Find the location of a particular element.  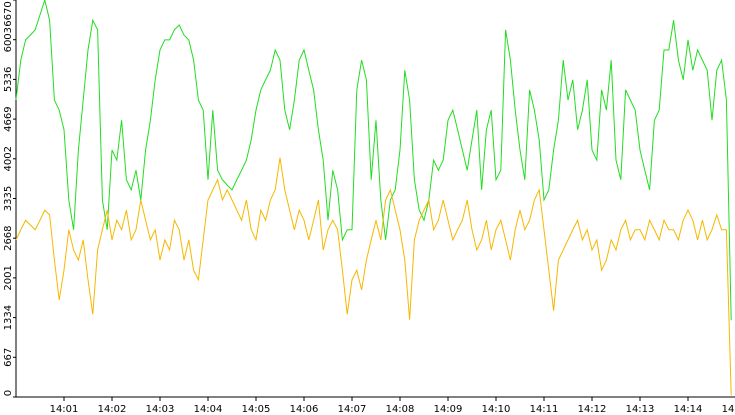

y-tick-label: 1334 is located at coordinates (8, 317).